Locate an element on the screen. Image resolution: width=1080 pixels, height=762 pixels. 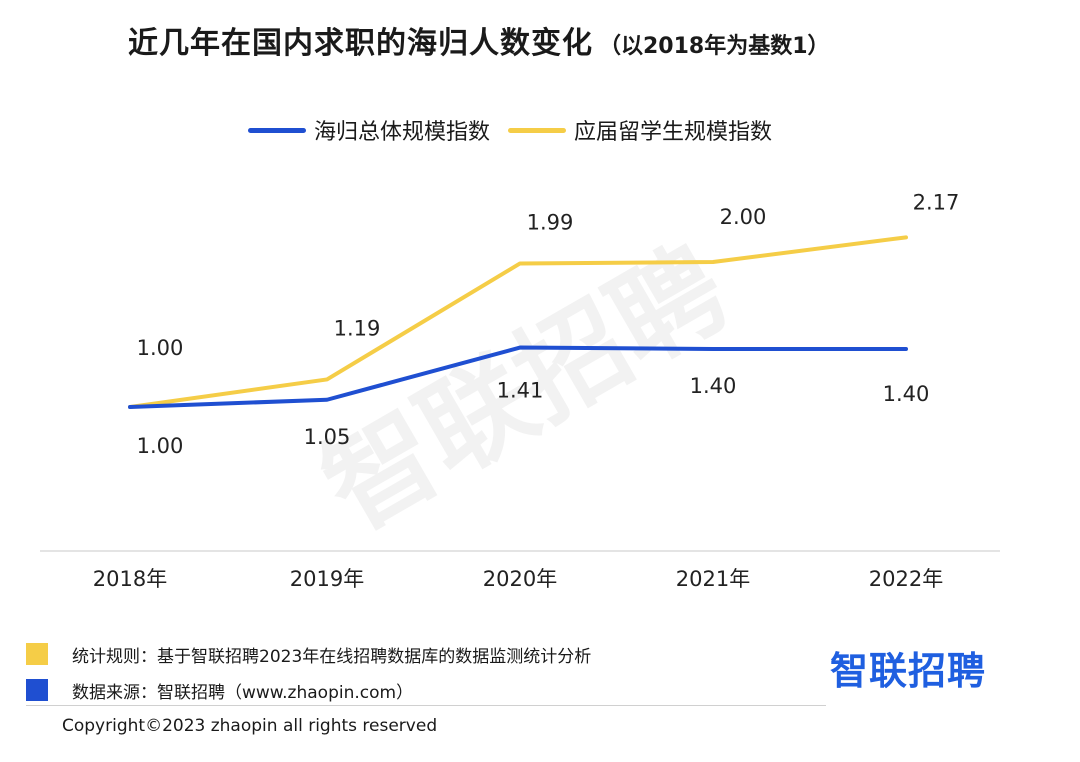
note-source: 数据来源：智联招聘（www.zhaopin.com） is located at coordinates (308, 690).